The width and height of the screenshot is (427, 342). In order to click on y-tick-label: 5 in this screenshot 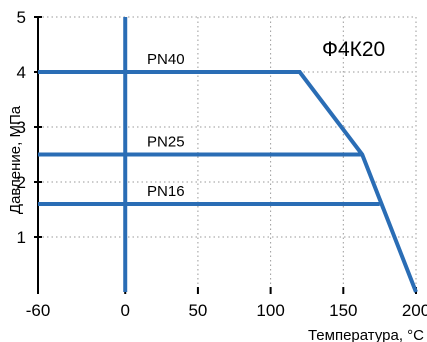, I will do `click(21, 17)`.